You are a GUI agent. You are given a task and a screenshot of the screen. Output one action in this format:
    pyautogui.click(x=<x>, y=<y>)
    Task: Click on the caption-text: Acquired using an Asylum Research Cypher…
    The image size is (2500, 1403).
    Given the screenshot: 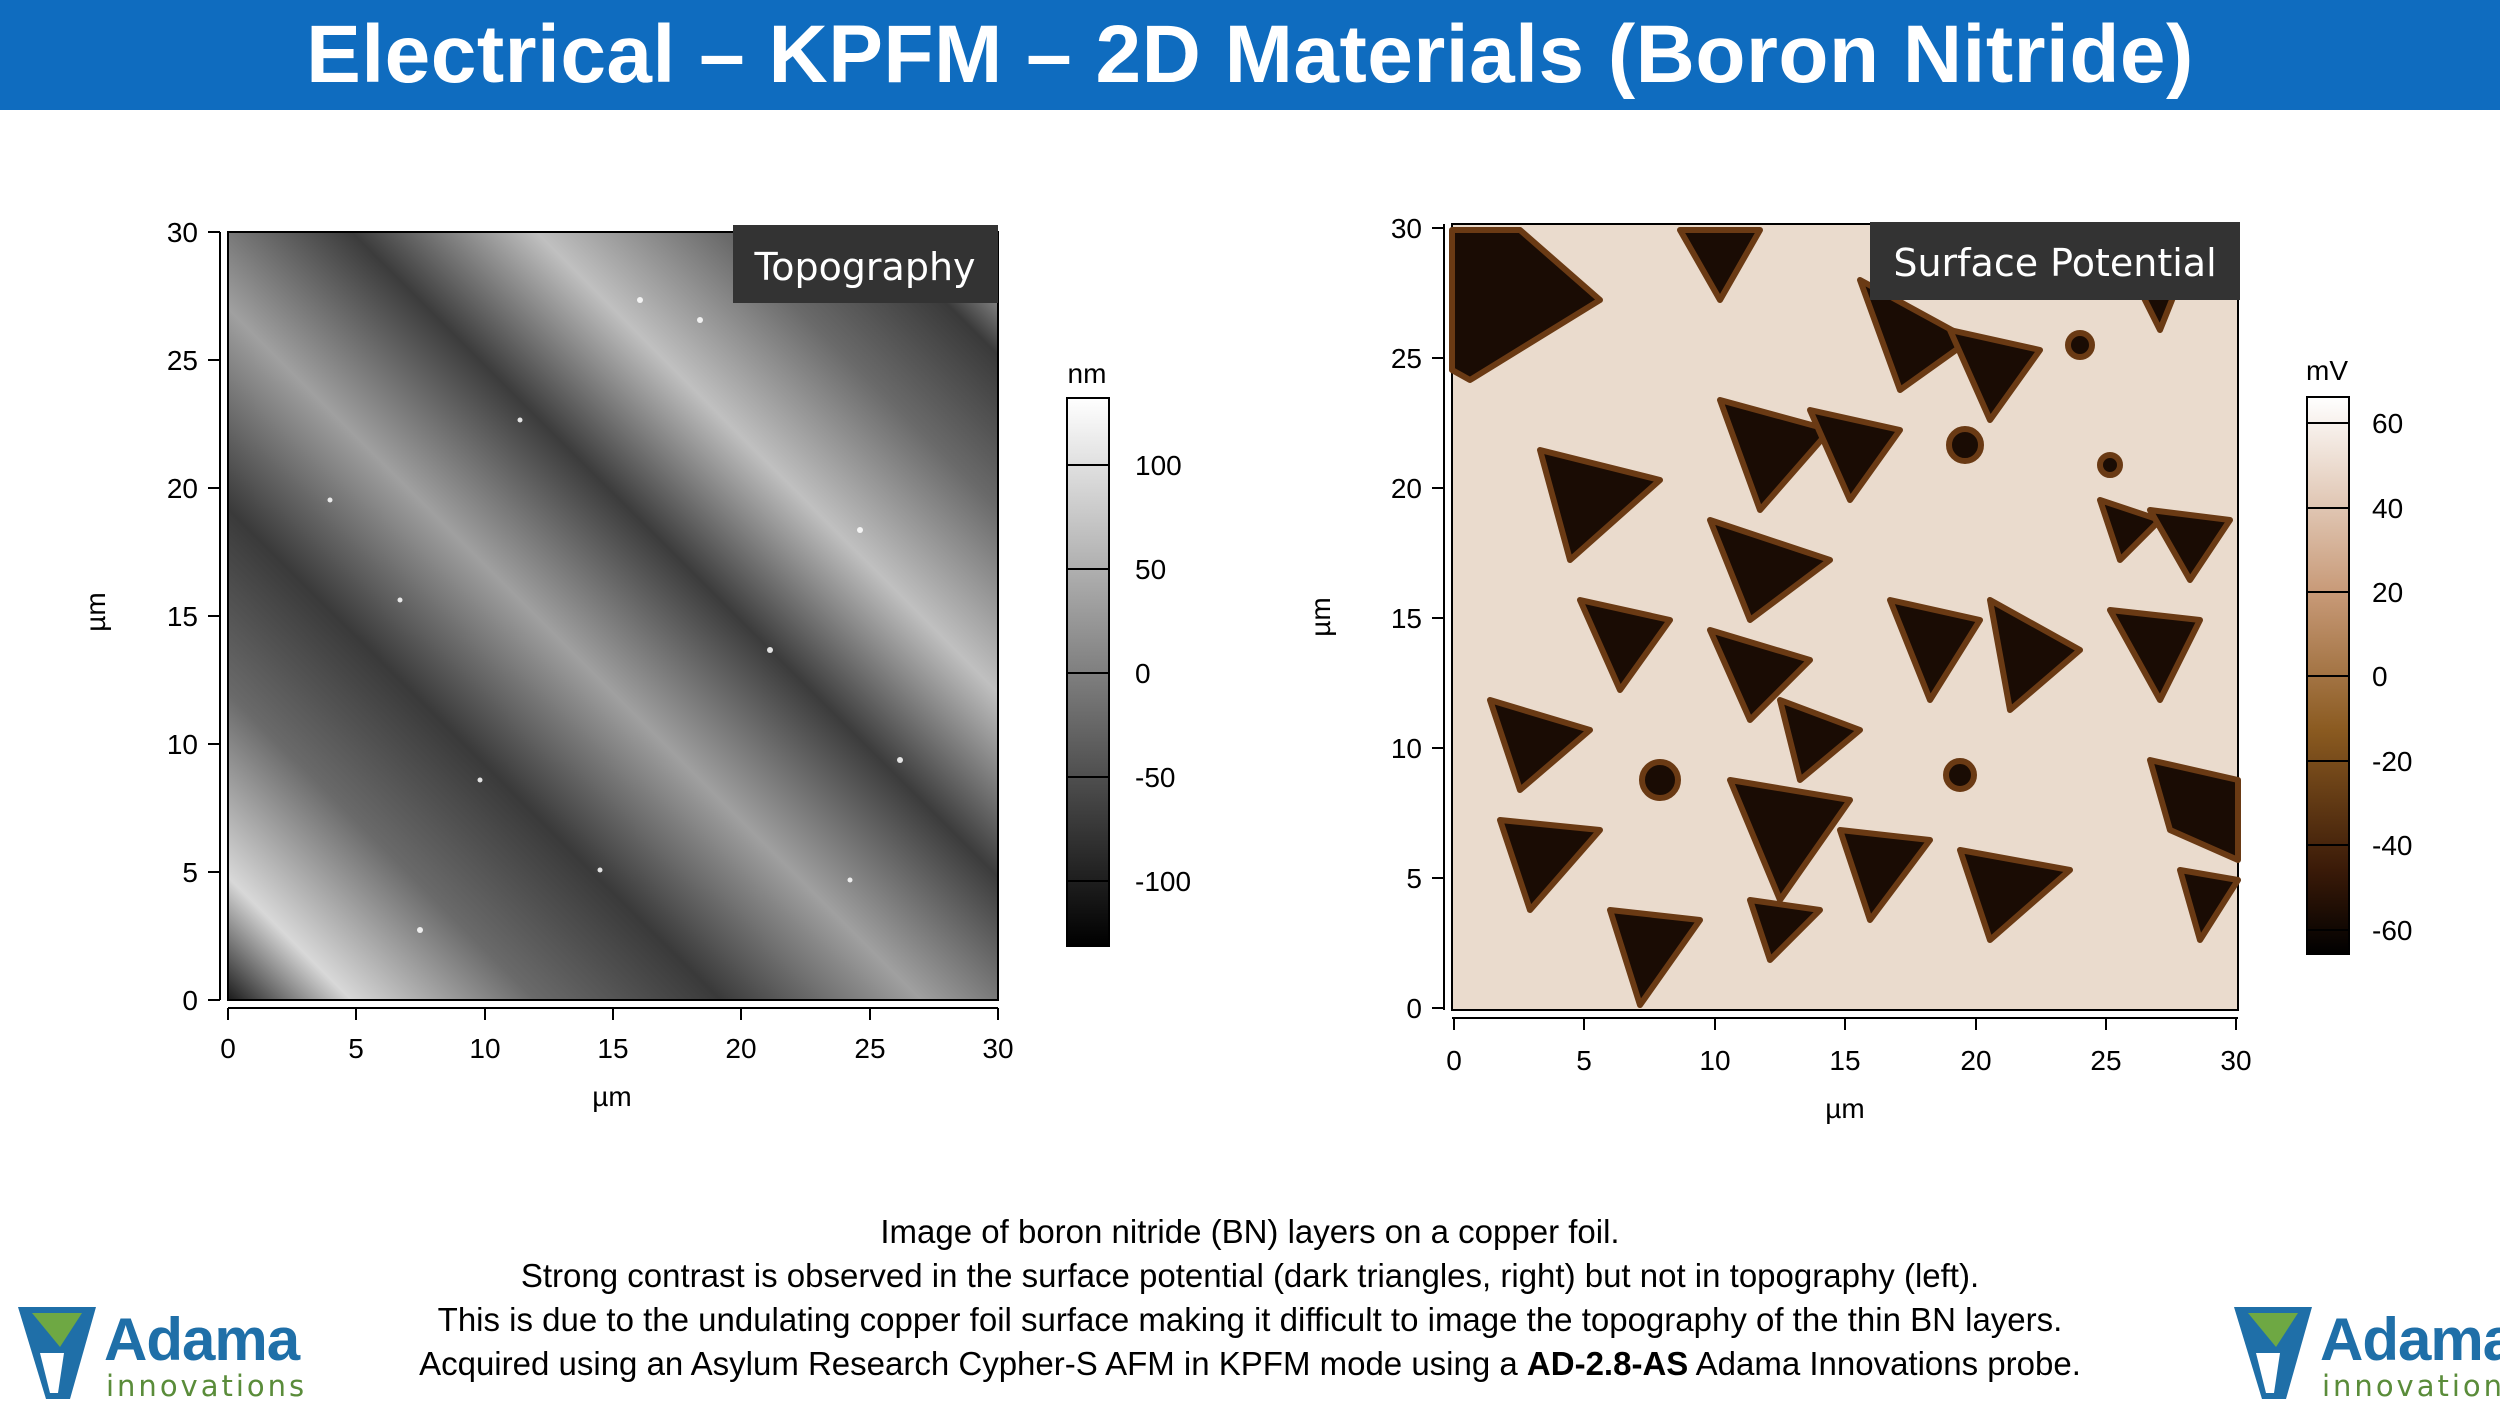 What is the action you would take?
    pyautogui.click(x=973, y=1363)
    